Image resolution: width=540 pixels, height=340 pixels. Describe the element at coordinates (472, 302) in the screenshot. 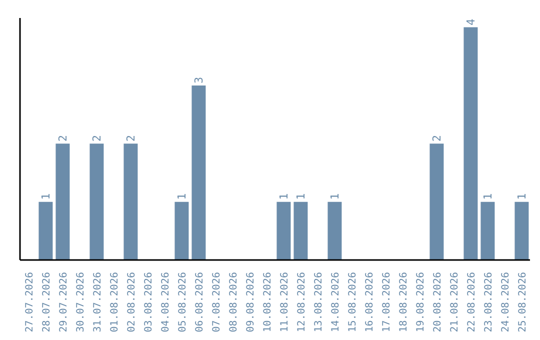

I see `x-tick-label: 22.08.2026` at that location.